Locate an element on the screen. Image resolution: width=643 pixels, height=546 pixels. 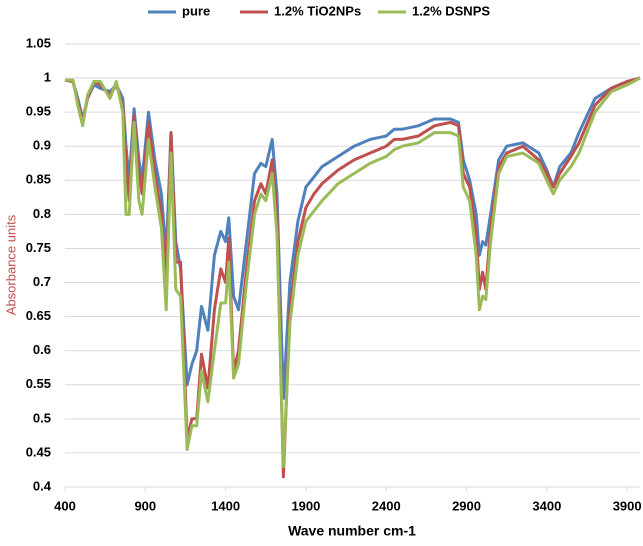
y-tick-label: 0.65 is located at coordinates (38, 315).